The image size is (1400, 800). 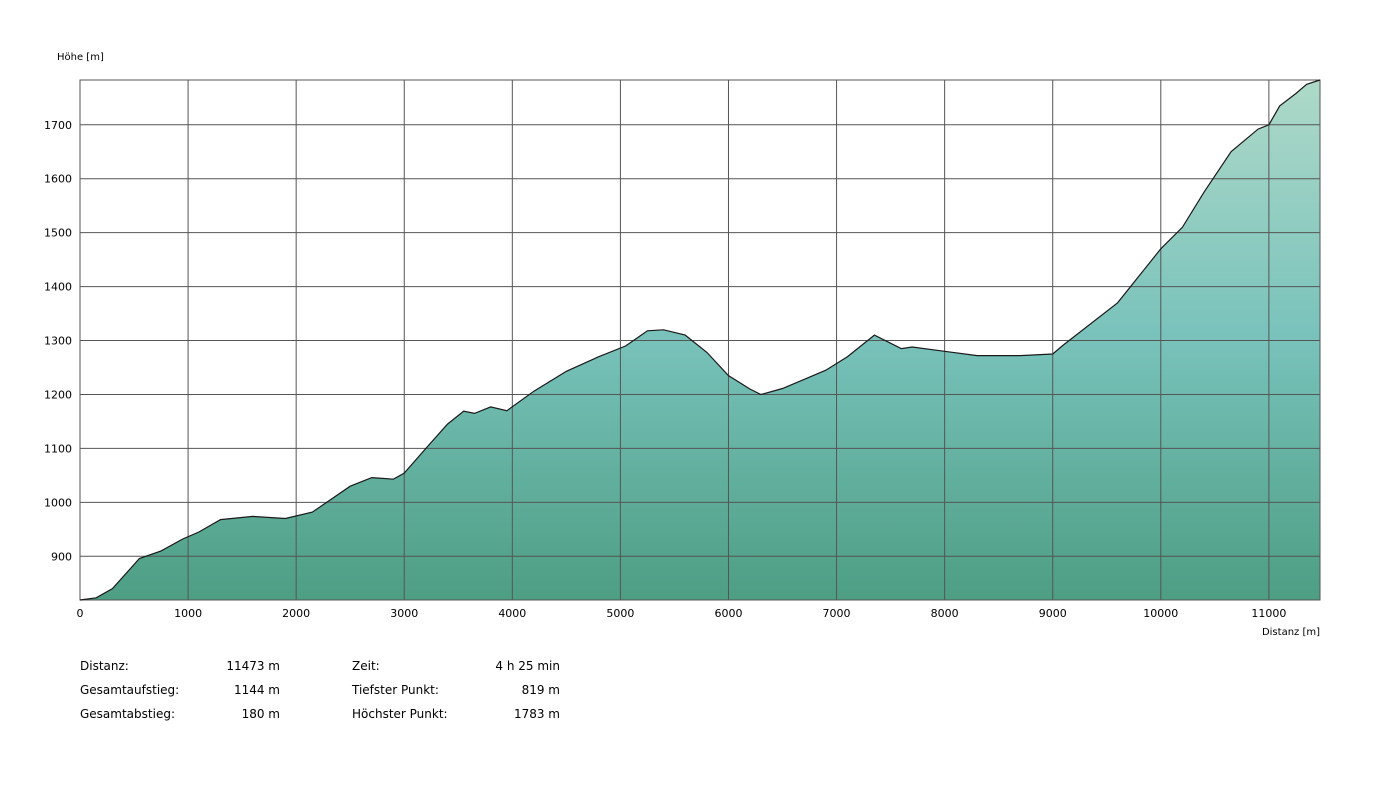 I want to click on stat-highest-value: 1783 m, so click(x=536, y=714).